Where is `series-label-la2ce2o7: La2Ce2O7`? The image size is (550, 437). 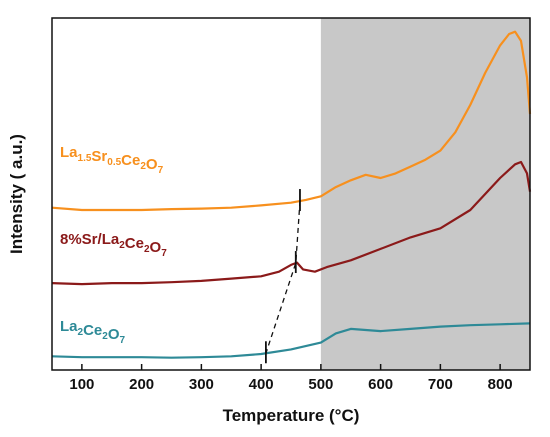
series-label-la2ce2o7: La2Ce2O7 is located at coordinates (93, 332).